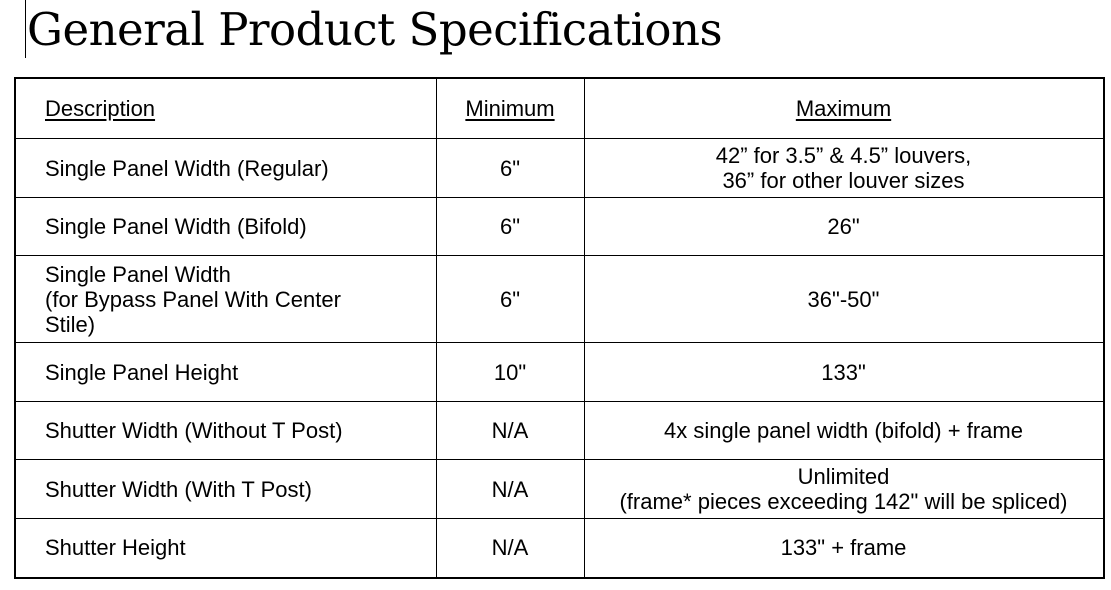 The width and height of the screenshot is (1111, 590). I want to click on maximum-line: 36” for other louver sizes, so click(843, 180).